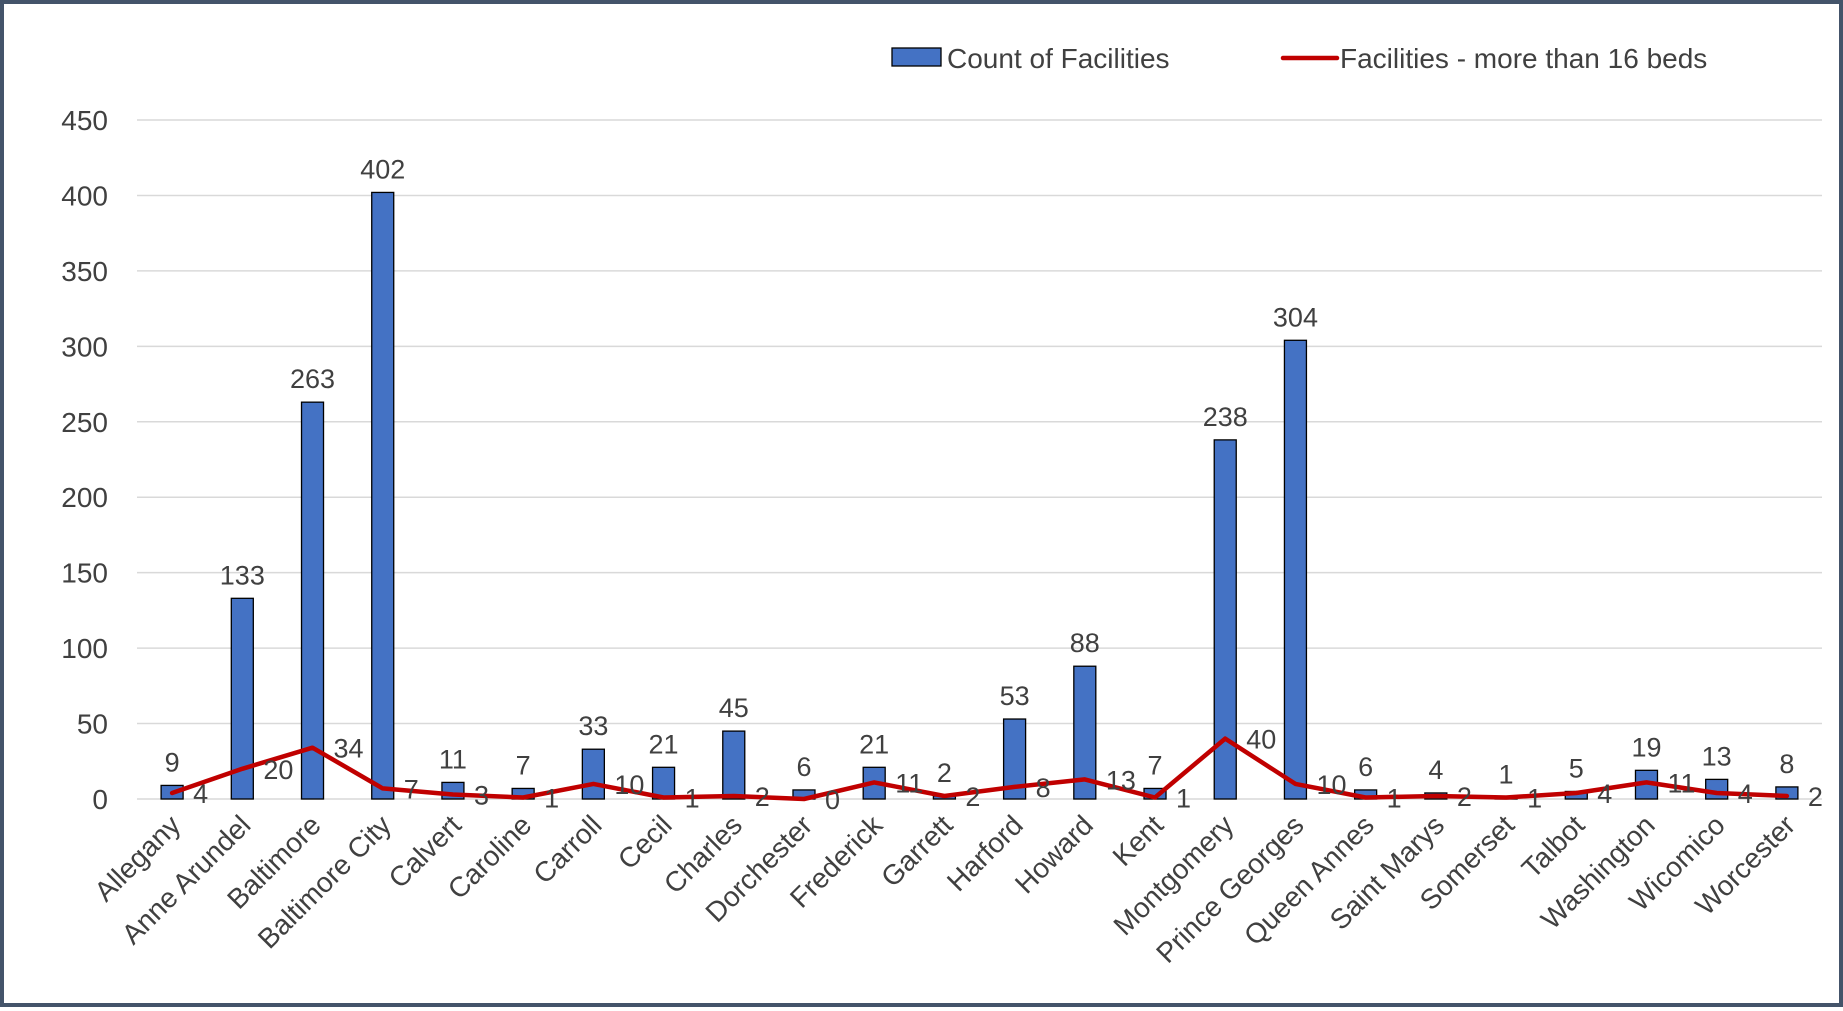 This screenshot has width=1843, height=1011. Describe the element at coordinates (979, 769) in the screenshot. I see `line-series-facilities-16-beds` at that location.